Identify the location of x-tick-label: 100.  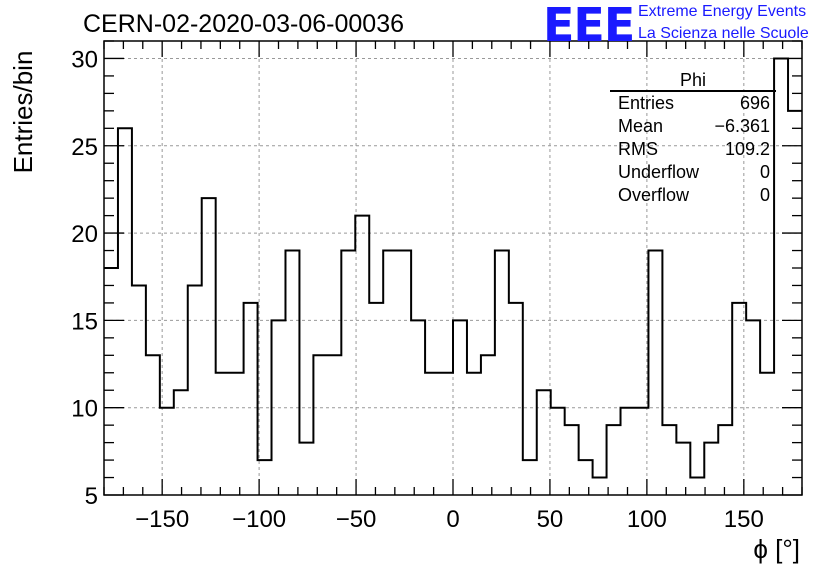
(647, 519).